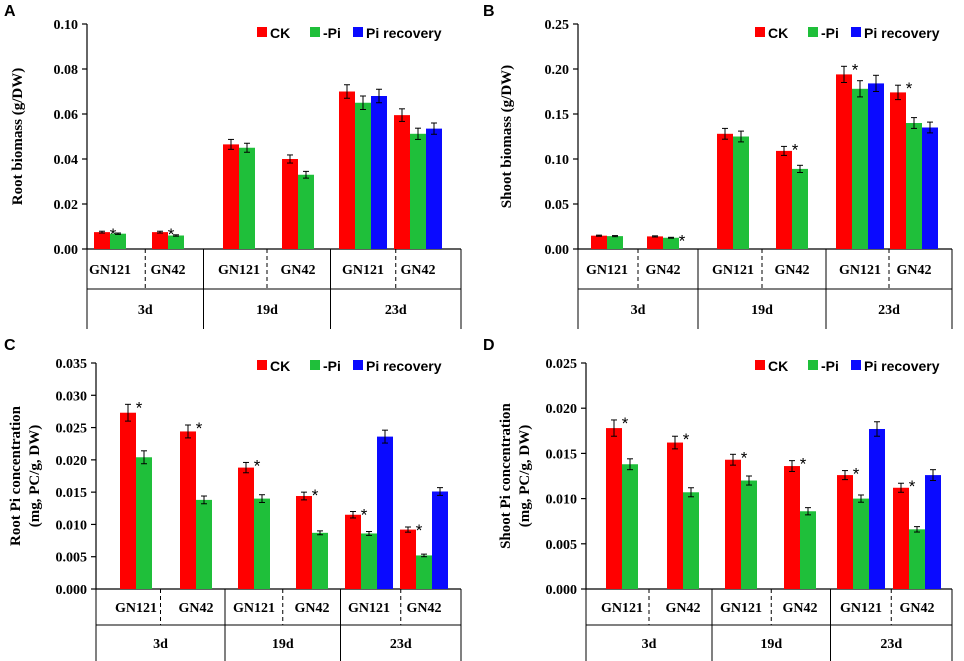 This screenshot has width=964, height=661. I want to click on y-tick-label: 0.04, so click(66, 160).